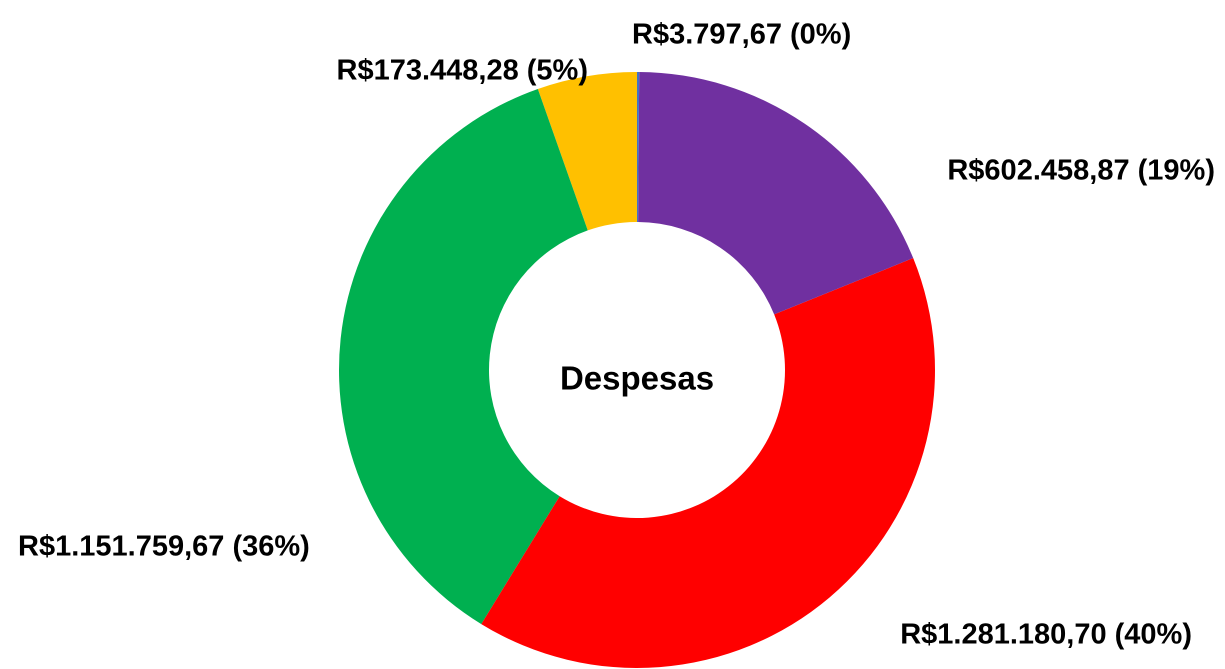 This screenshot has width=1225, height=669. I want to click on data-label: R$1.151.759,67 (36%), so click(164, 547).